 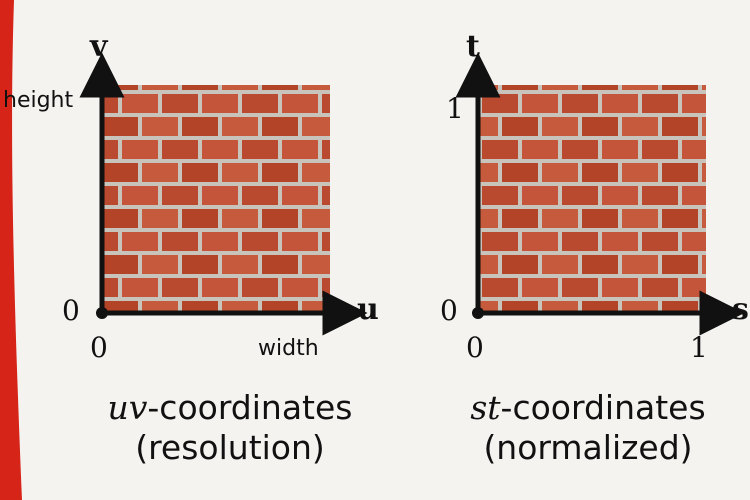 I want to click on right-caption-line2: (normalized), so click(x=588, y=447).